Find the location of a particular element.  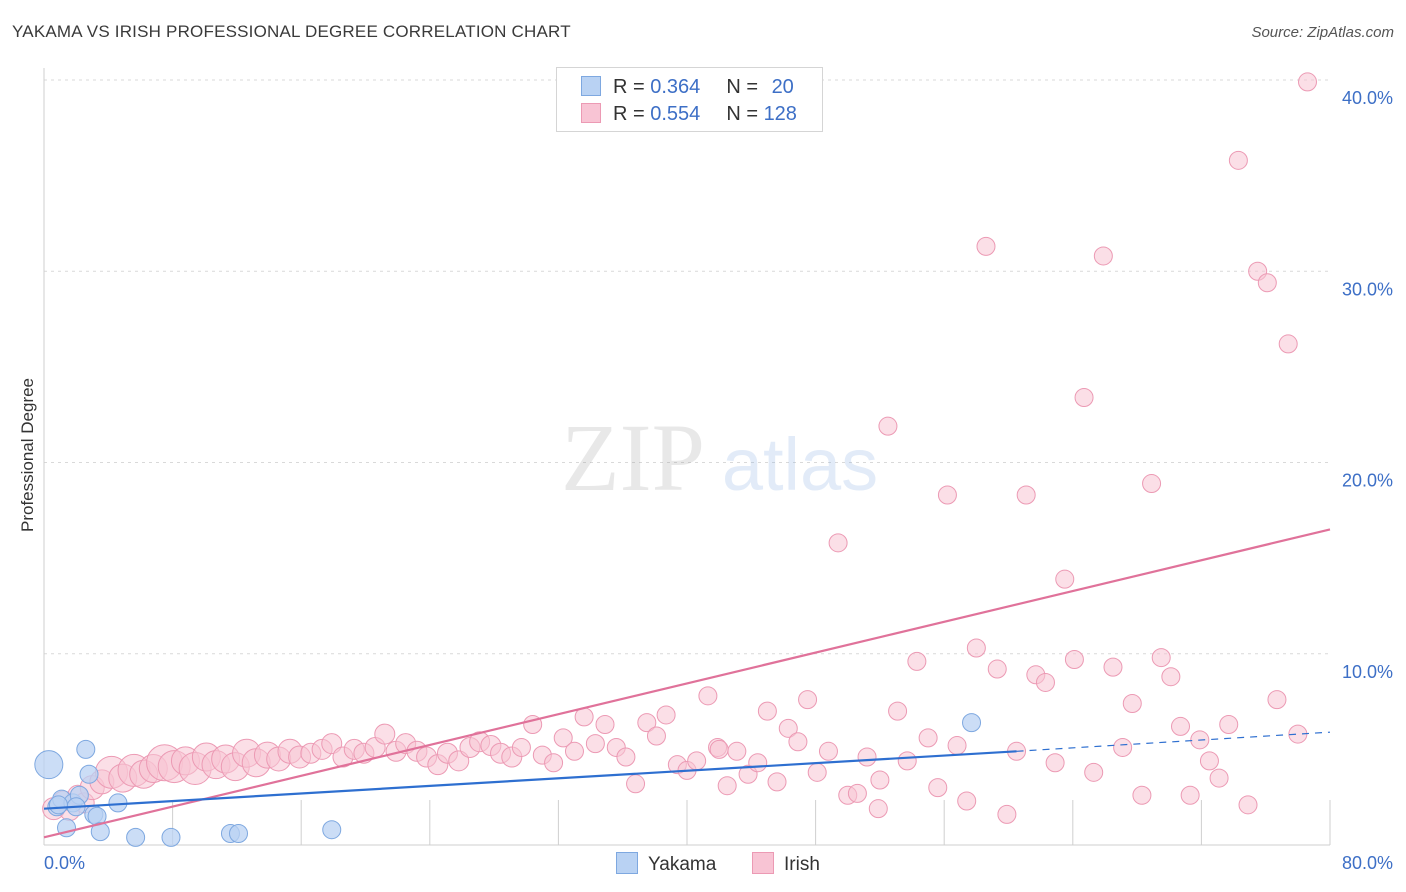

legend-item-yakama: Yakama is located at coordinates (666, 864).